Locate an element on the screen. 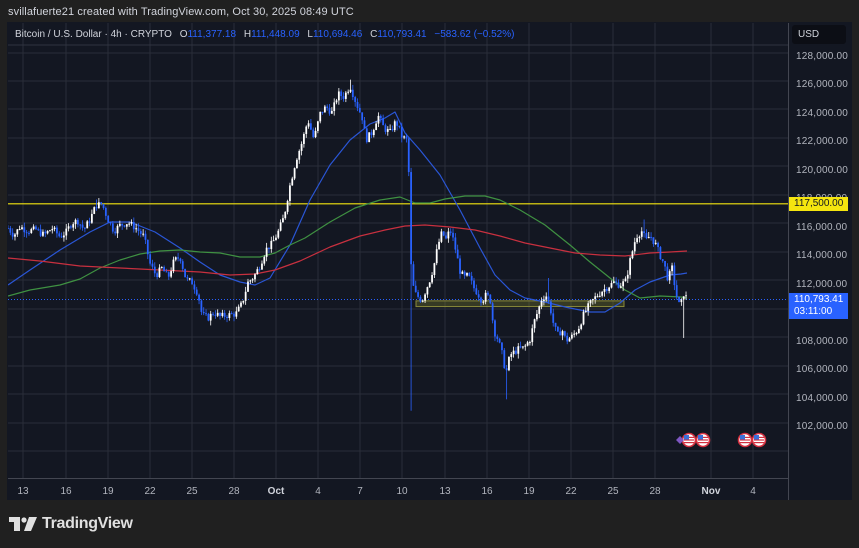 This screenshot has width=859, height=548. price-axis is located at coordinates (820, 261).